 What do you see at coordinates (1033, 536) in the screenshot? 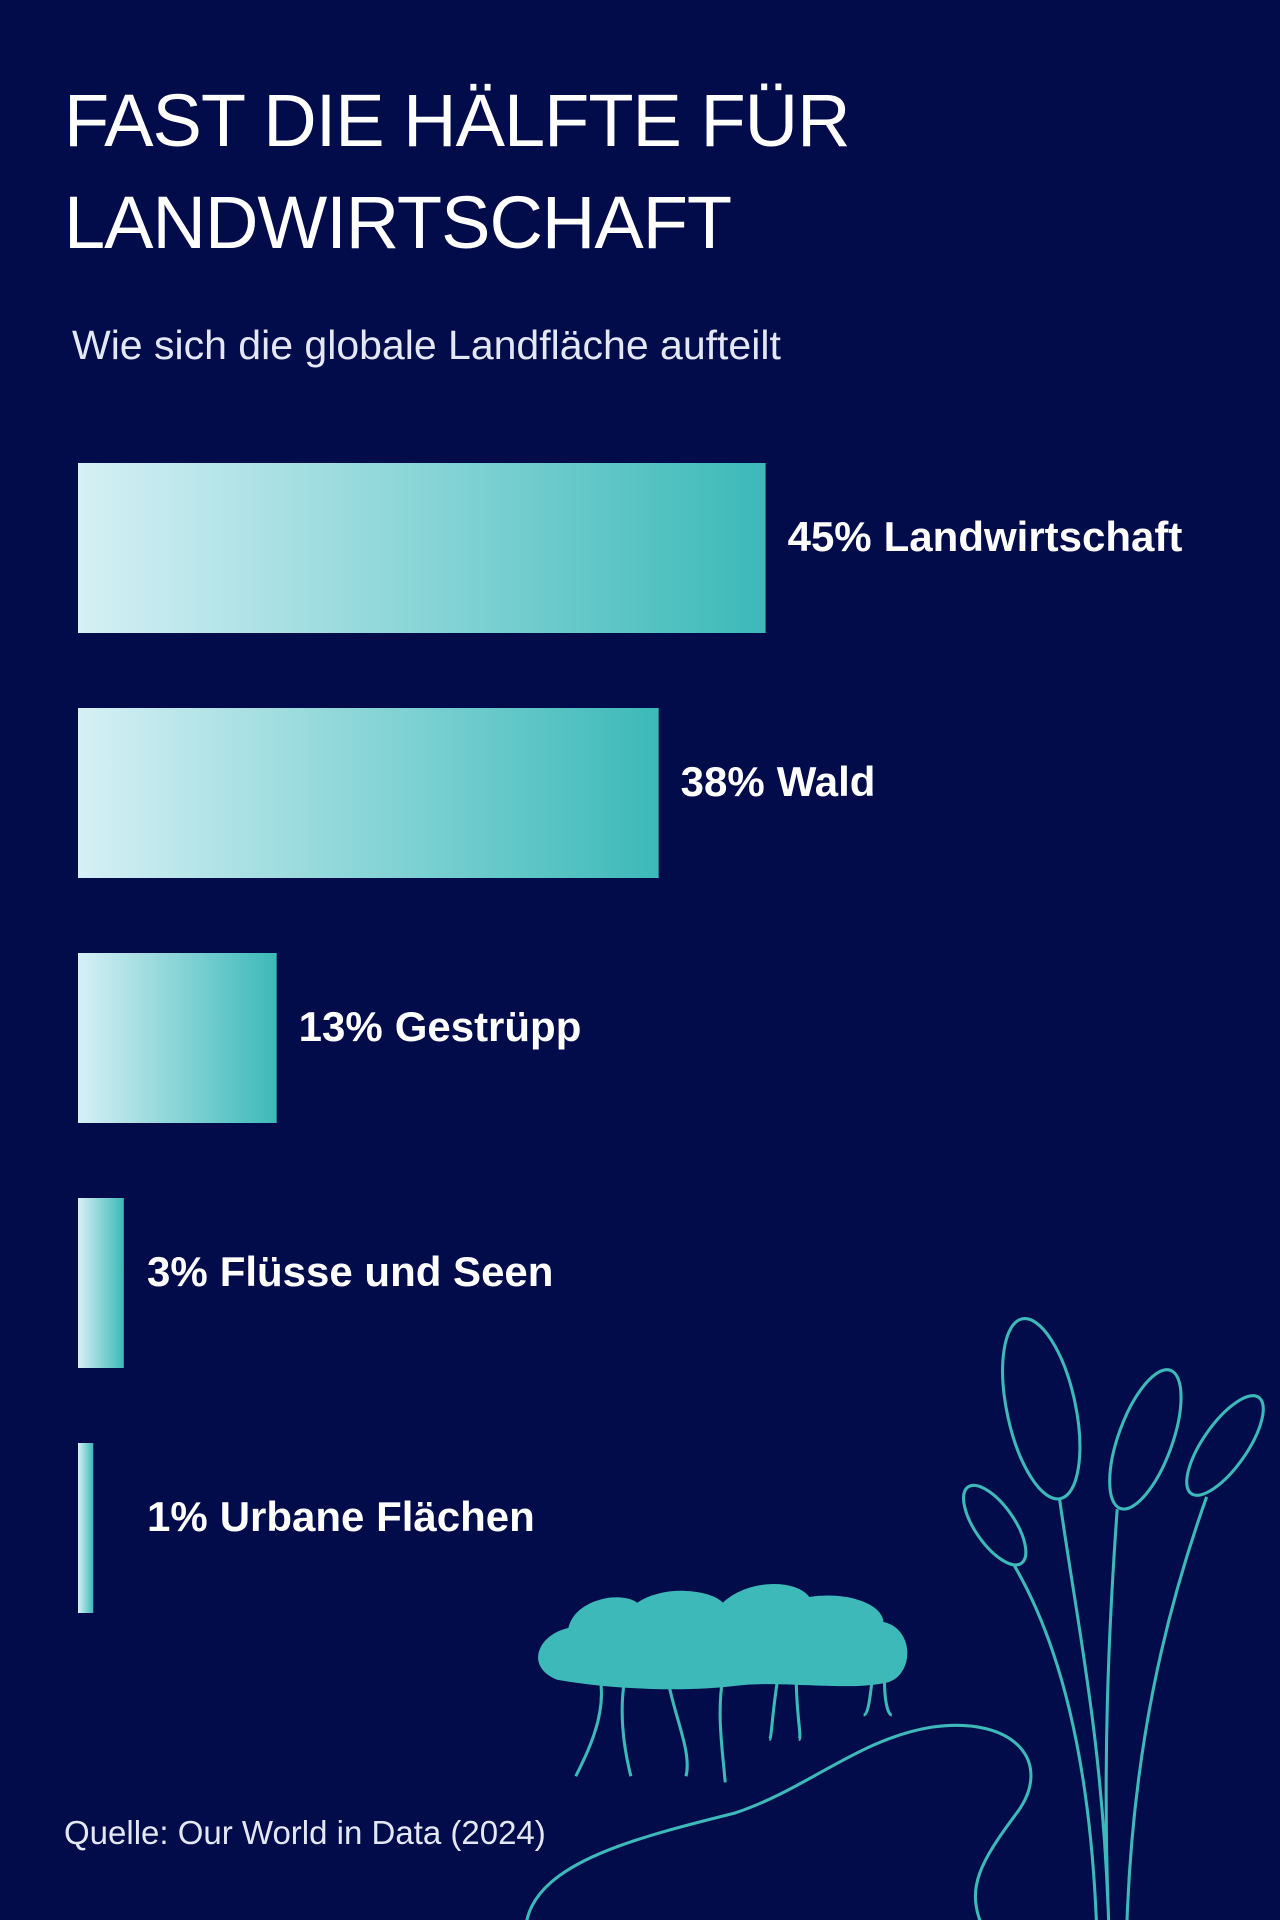
I see `category-label: Landwirtschaft` at bounding box center [1033, 536].